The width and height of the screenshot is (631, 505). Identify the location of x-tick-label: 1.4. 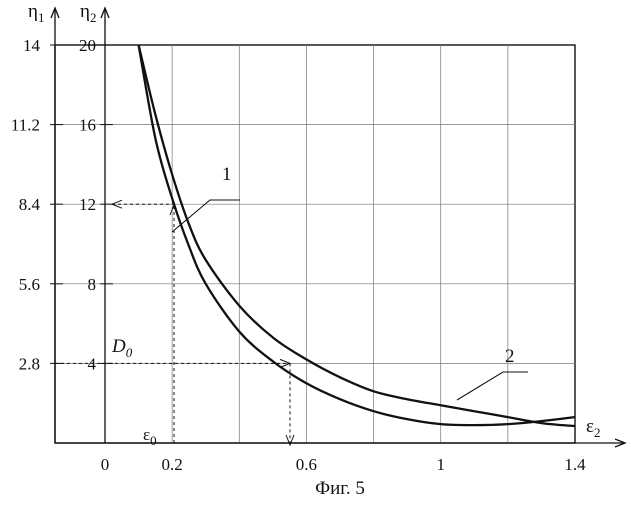
(575, 464).